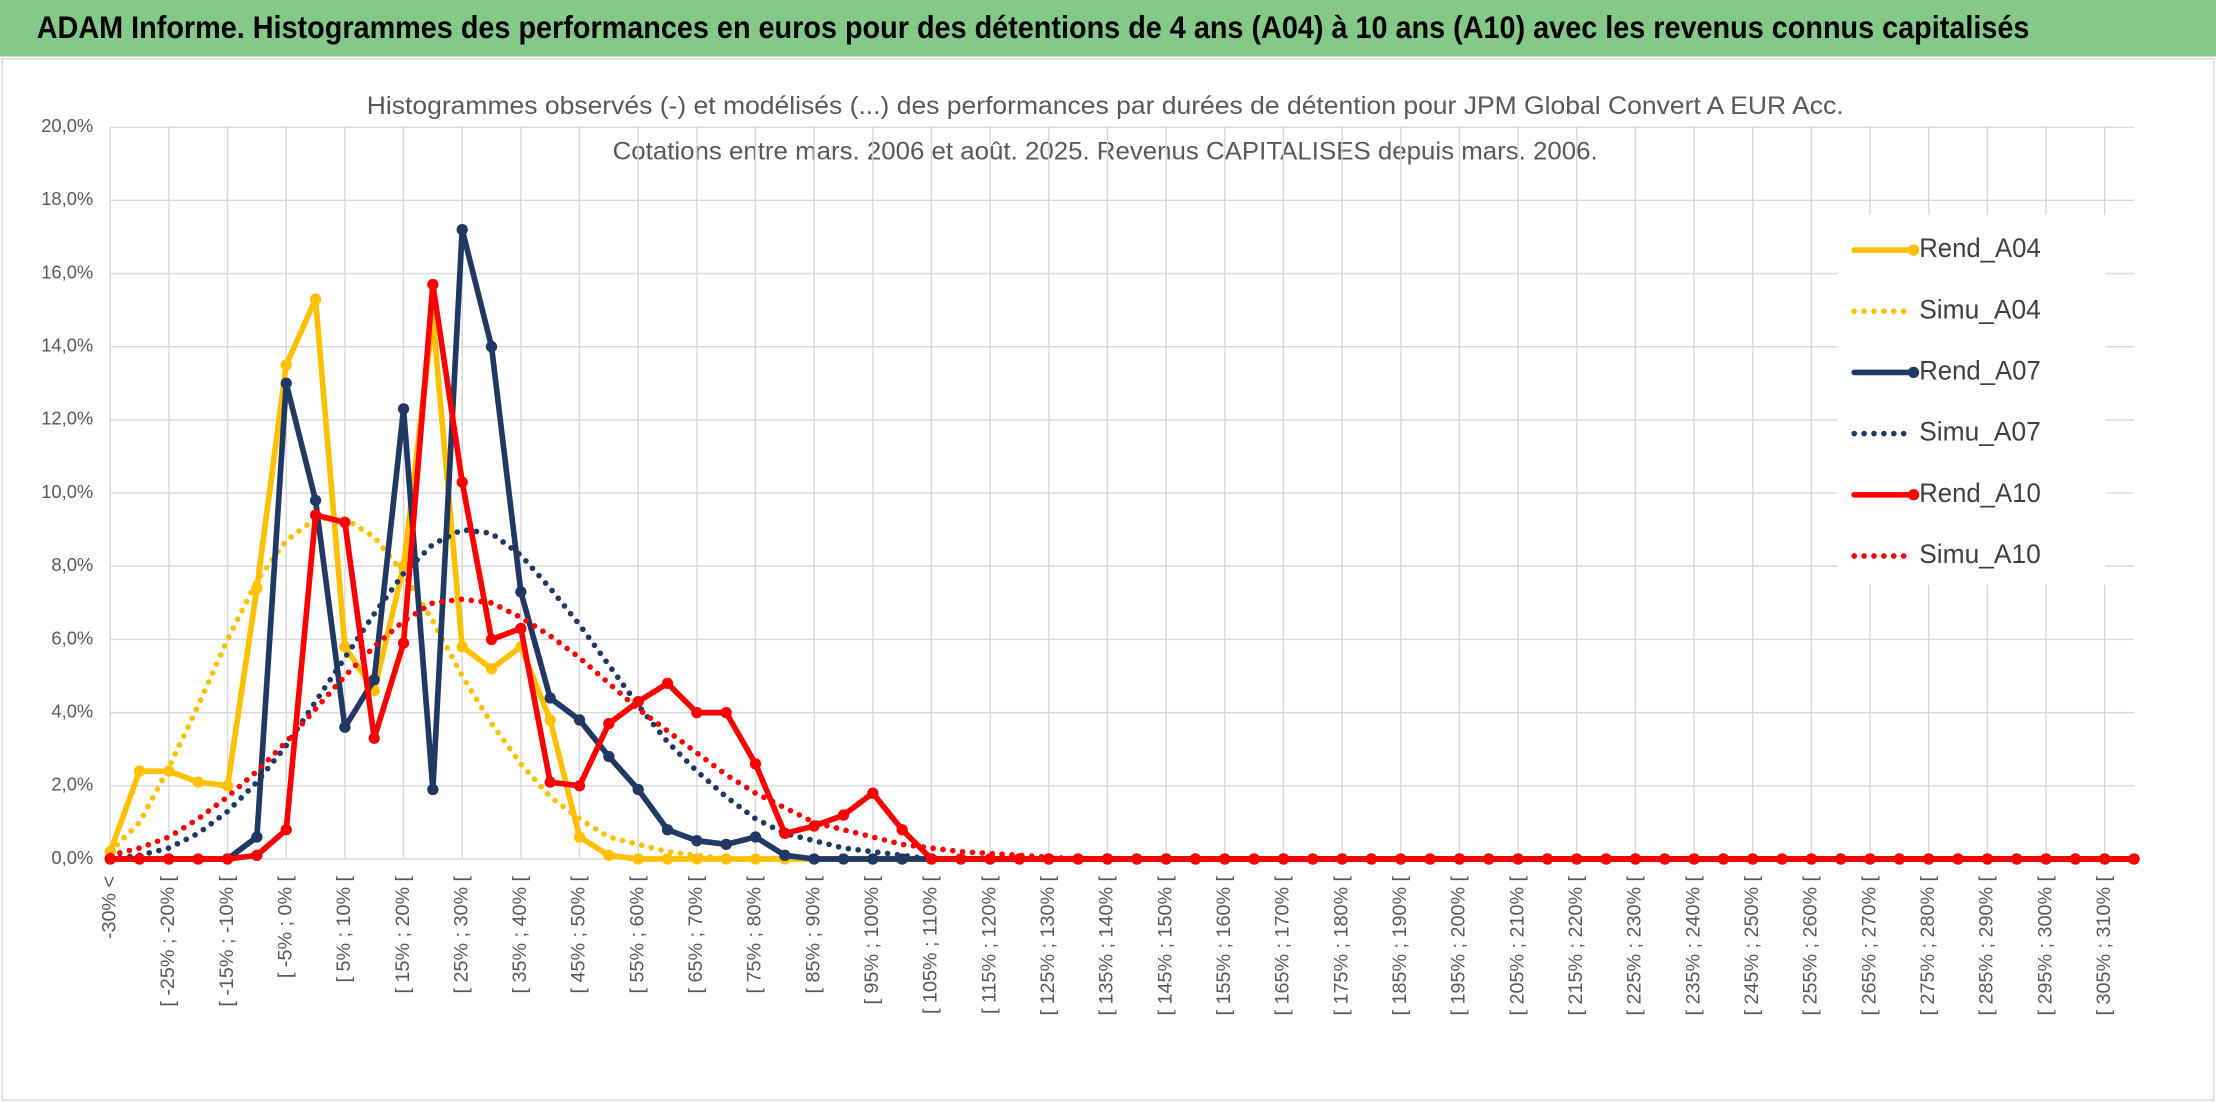 Image resolution: width=2216 pixels, height=1102 pixels. I want to click on legend-background, so click(1971, 399).